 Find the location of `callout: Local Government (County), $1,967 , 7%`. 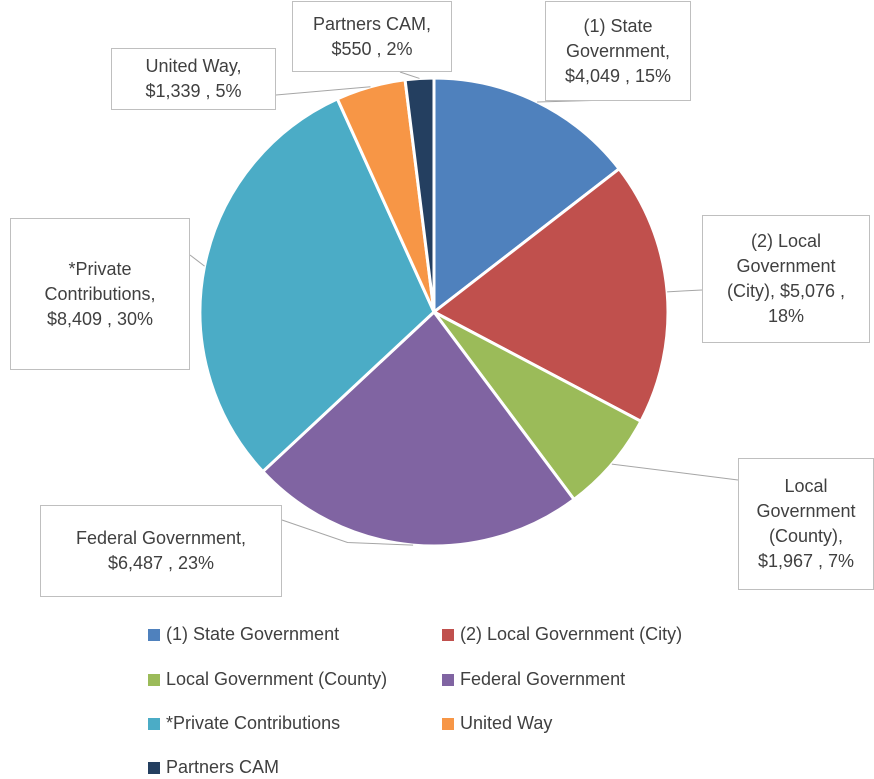

callout: Local Government (County), $1,967 , 7% is located at coordinates (806, 523).